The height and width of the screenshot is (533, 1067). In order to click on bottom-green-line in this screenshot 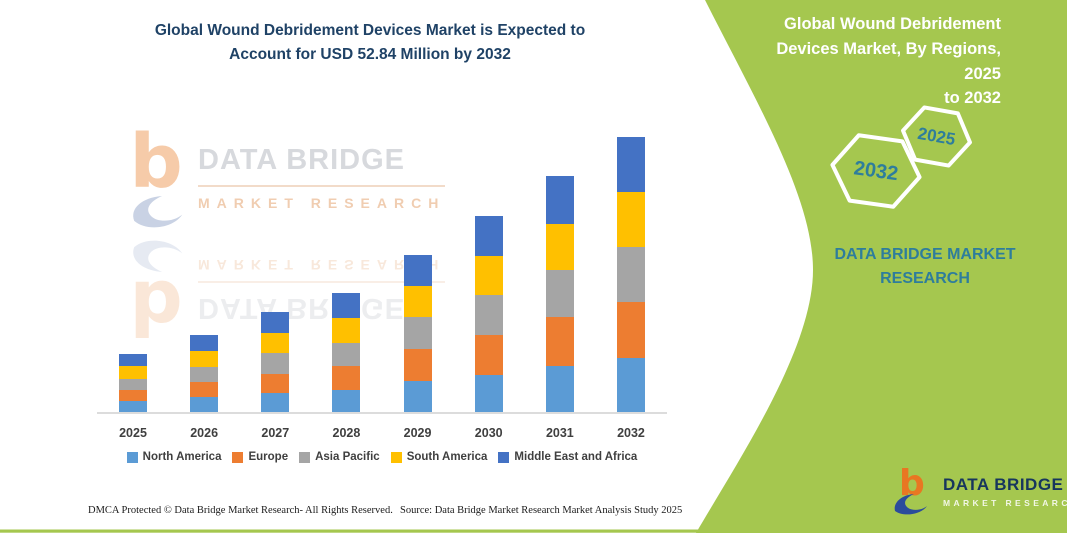, I will do `click(350, 531)`.